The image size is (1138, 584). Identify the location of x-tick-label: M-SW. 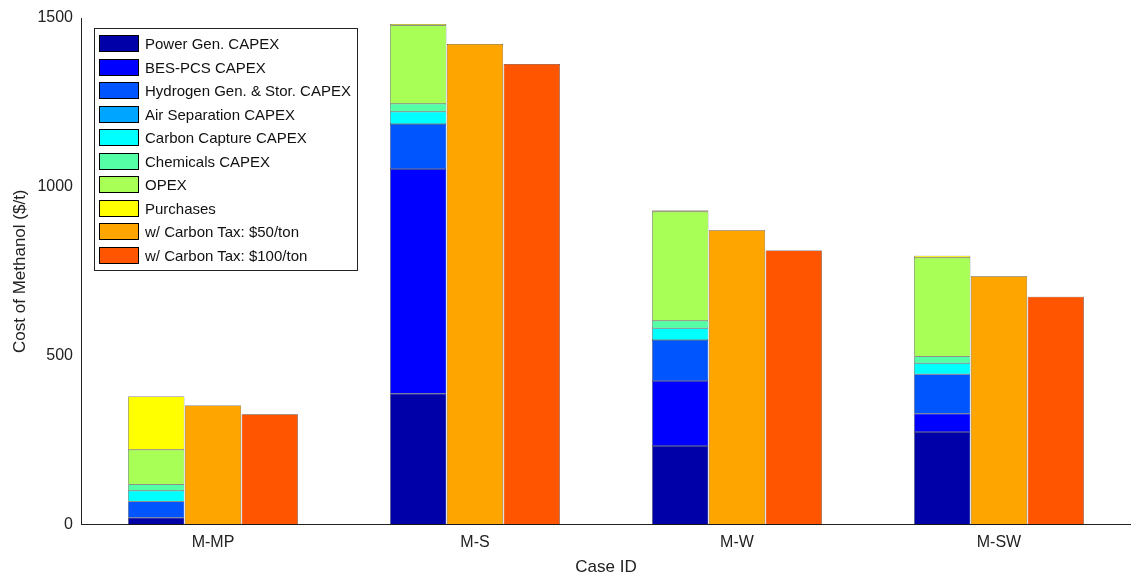
(999, 542).